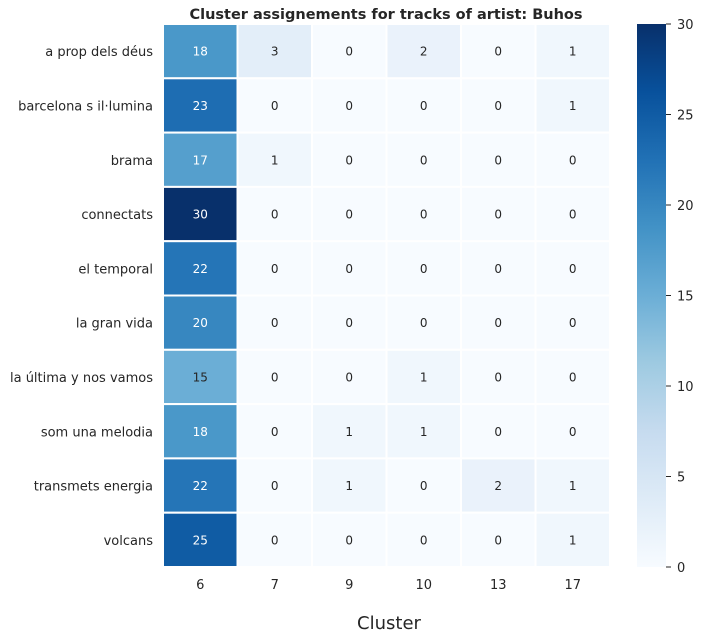  I want to click on x-tick-label: 9, so click(349, 585).